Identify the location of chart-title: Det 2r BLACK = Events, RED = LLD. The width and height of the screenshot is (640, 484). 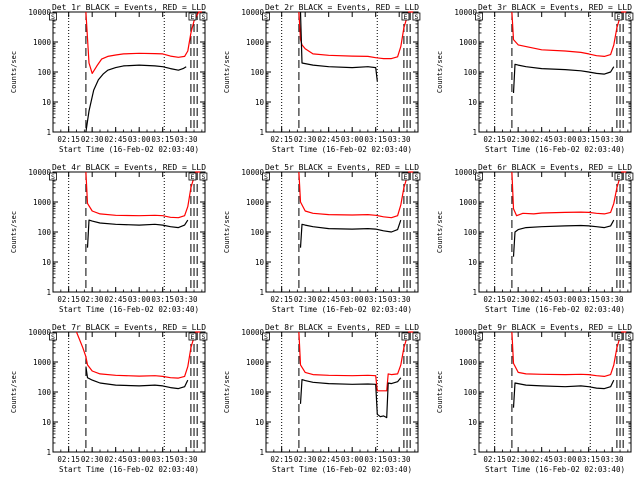
(342, 7).